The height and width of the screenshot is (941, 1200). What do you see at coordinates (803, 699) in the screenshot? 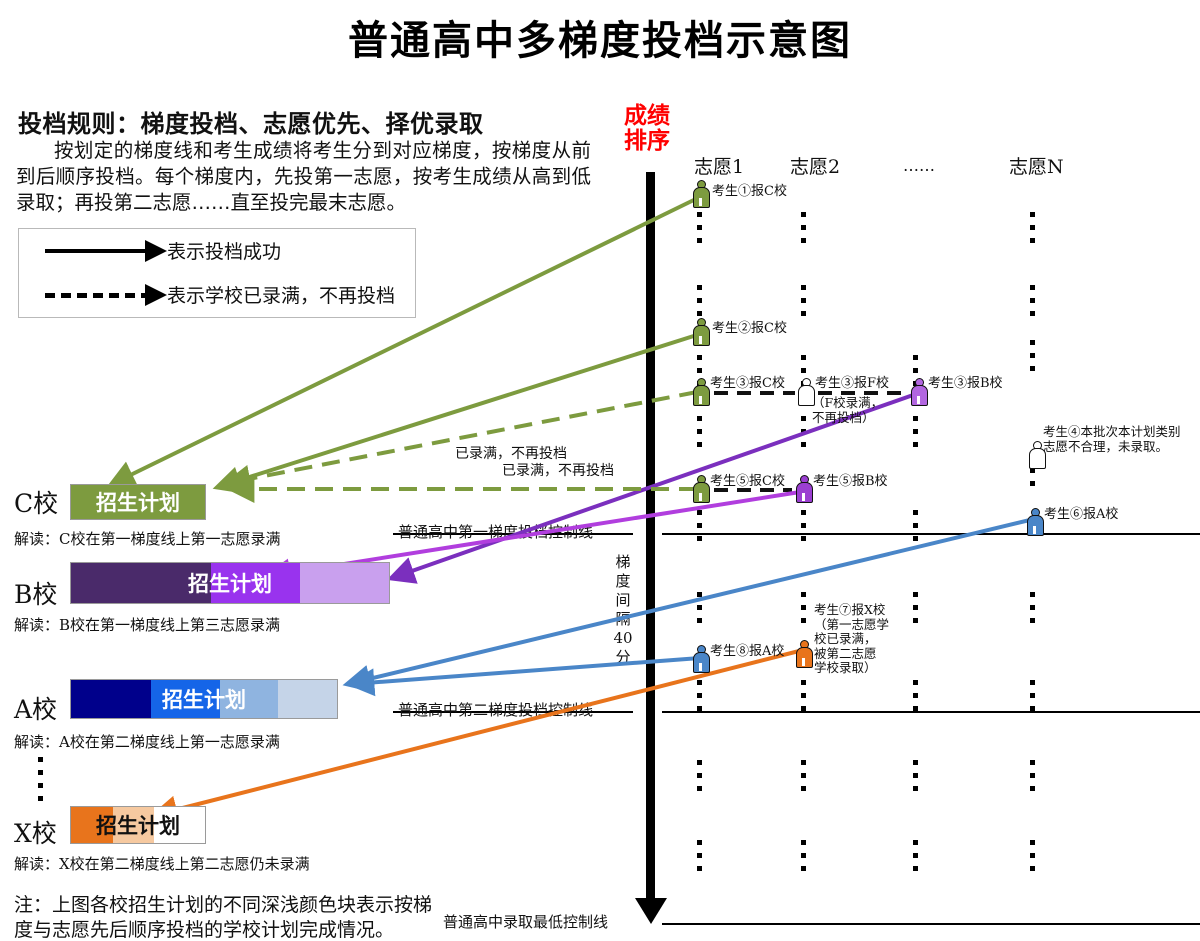
I see `dot-guide-col2-g` at bounding box center [803, 699].